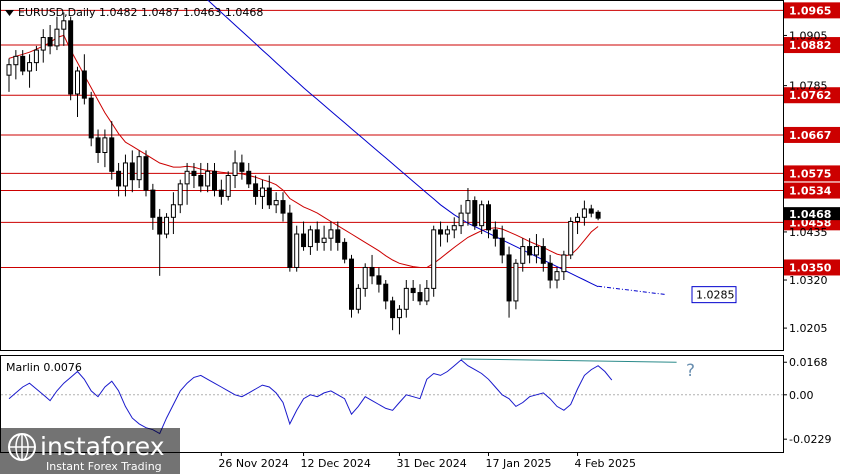  I want to click on price-axis-tick-label: 1.0205, so click(808, 328).